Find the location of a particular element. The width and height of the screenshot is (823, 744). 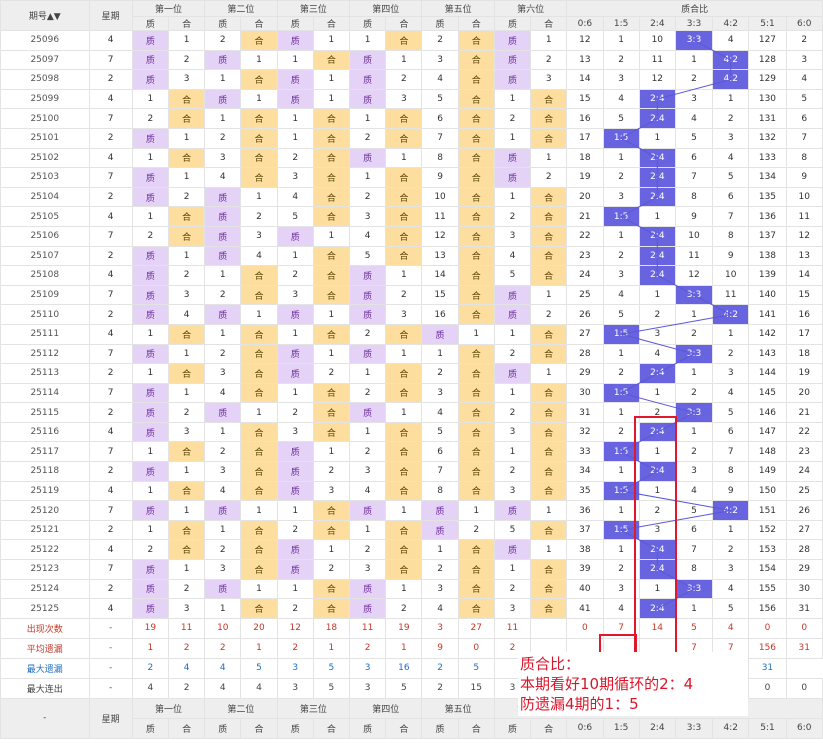

ratio-omission-cell: 17 is located at coordinates (585, 138).